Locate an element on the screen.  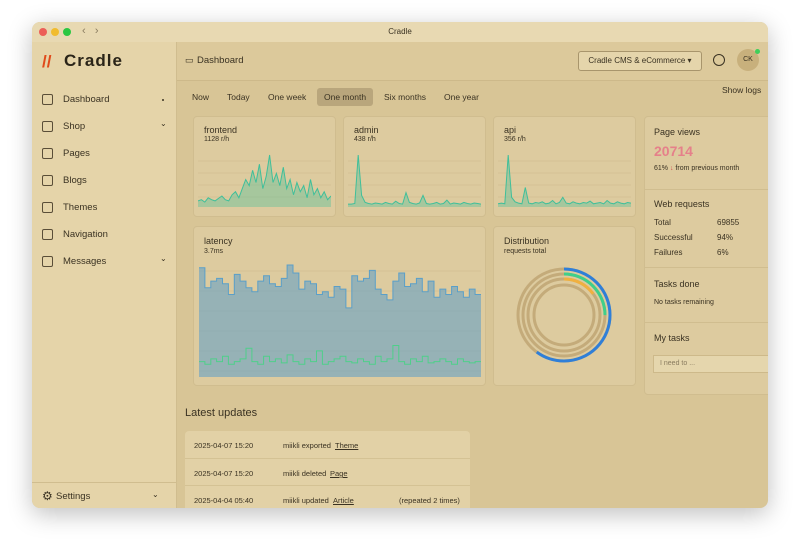
nav-item: Shop ⌄ is located at coordinates (104, 127).